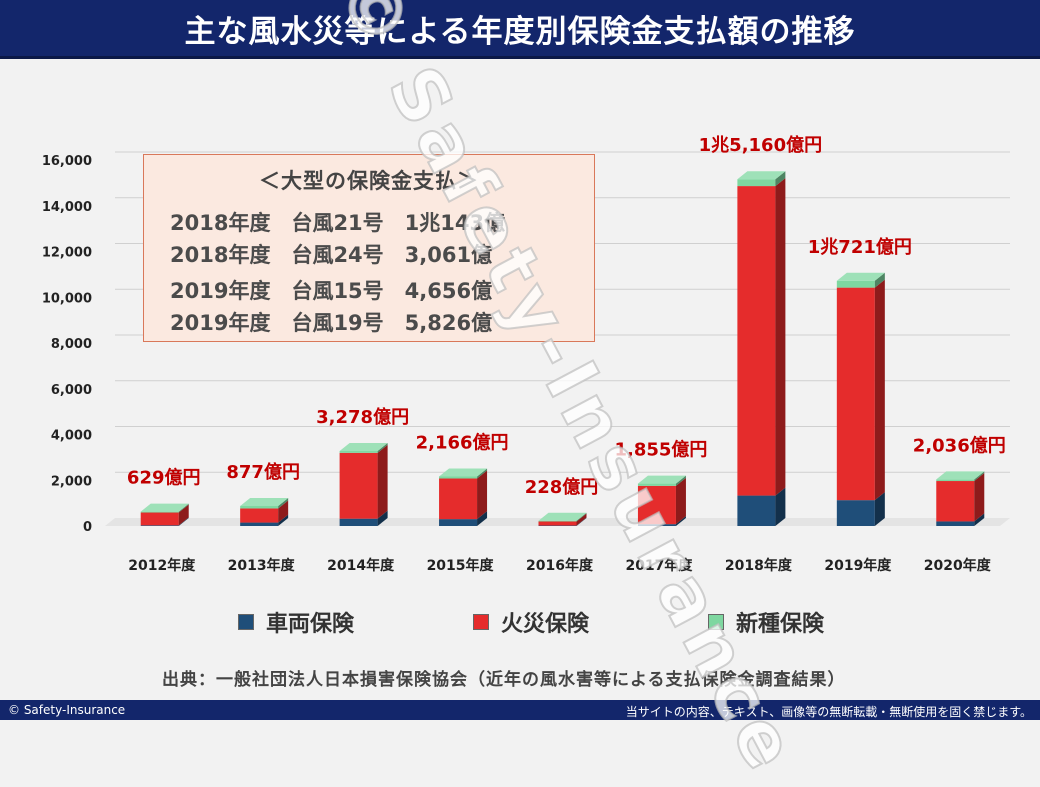  I want to click on x-category-label: 2015年度, so click(461, 565).